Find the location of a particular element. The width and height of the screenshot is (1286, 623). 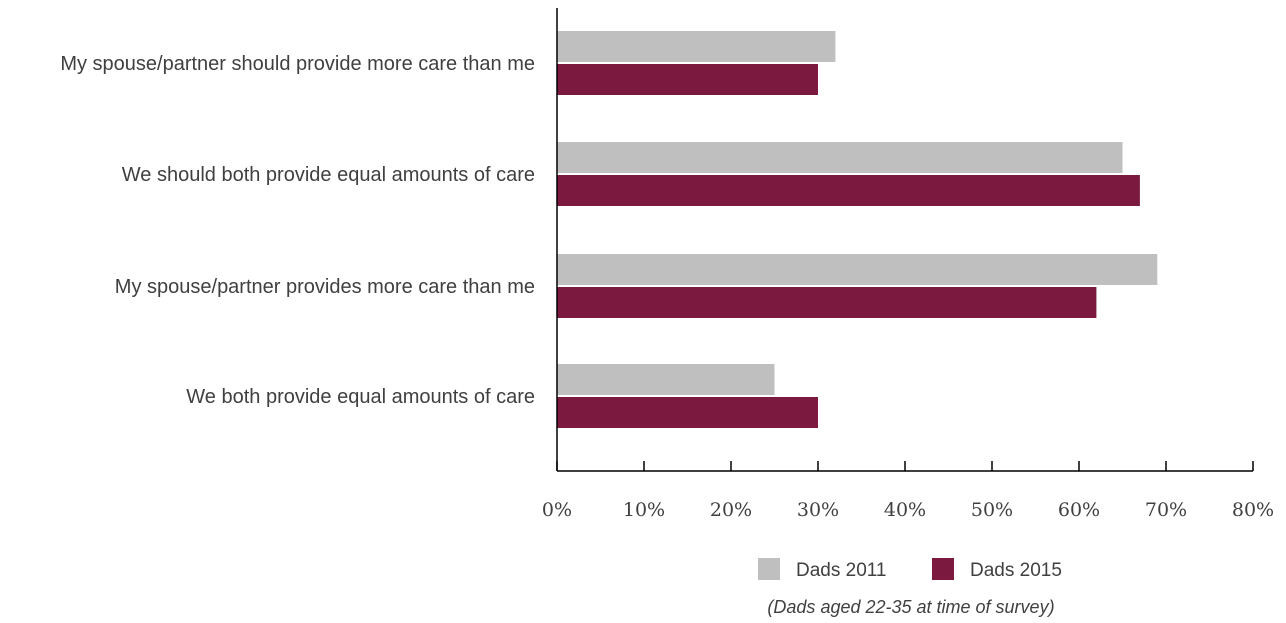

category-label: We both provide equal amounts of care is located at coordinates (360, 397).